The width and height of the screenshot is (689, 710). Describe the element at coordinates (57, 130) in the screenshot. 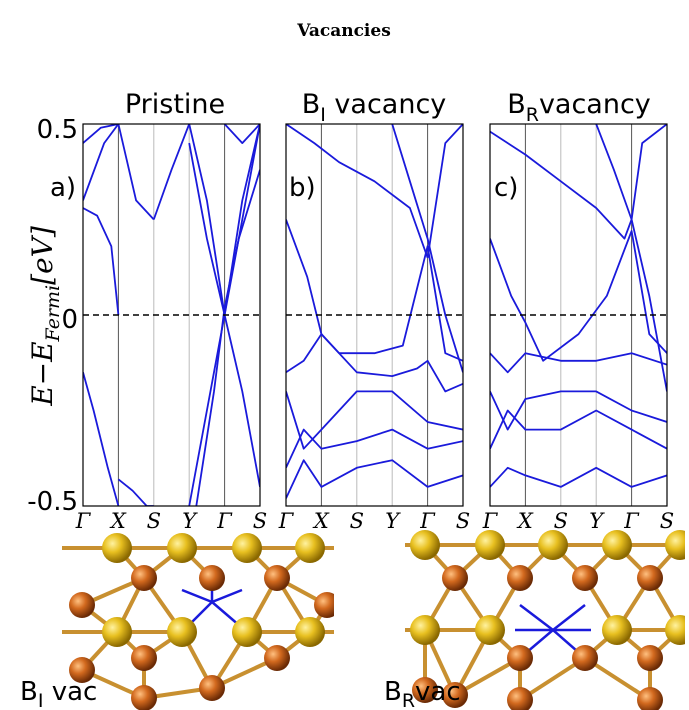

I see `y-tick-top: 0.5` at that location.